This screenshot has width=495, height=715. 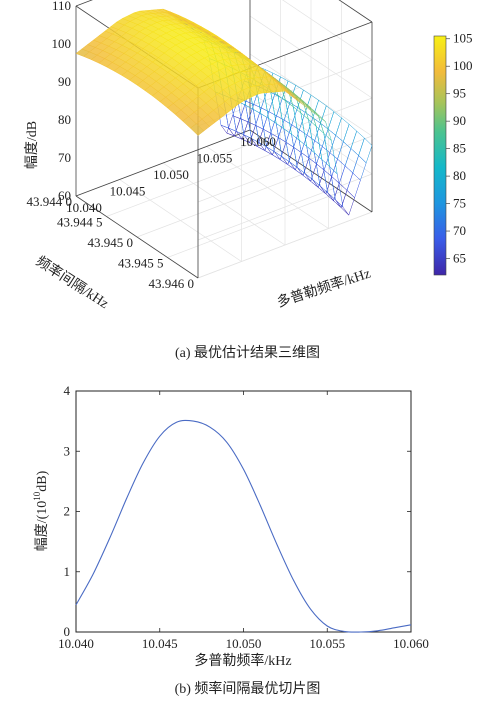 I want to click on colorbar-tick-label: 85, so click(x=459, y=148).